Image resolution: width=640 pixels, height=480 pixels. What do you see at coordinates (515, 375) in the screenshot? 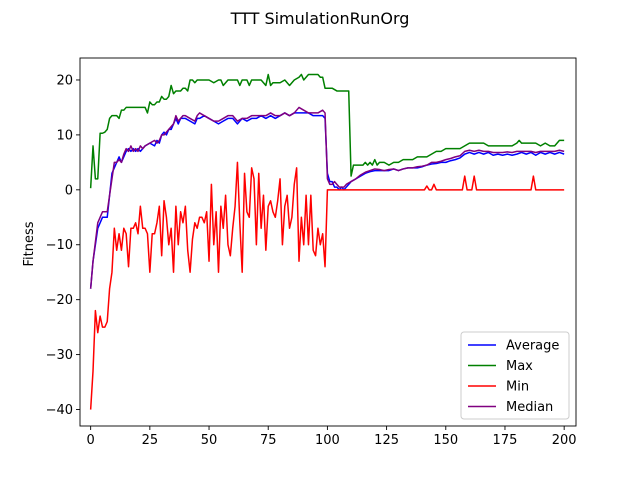
I see `legend-box` at bounding box center [515, 375].